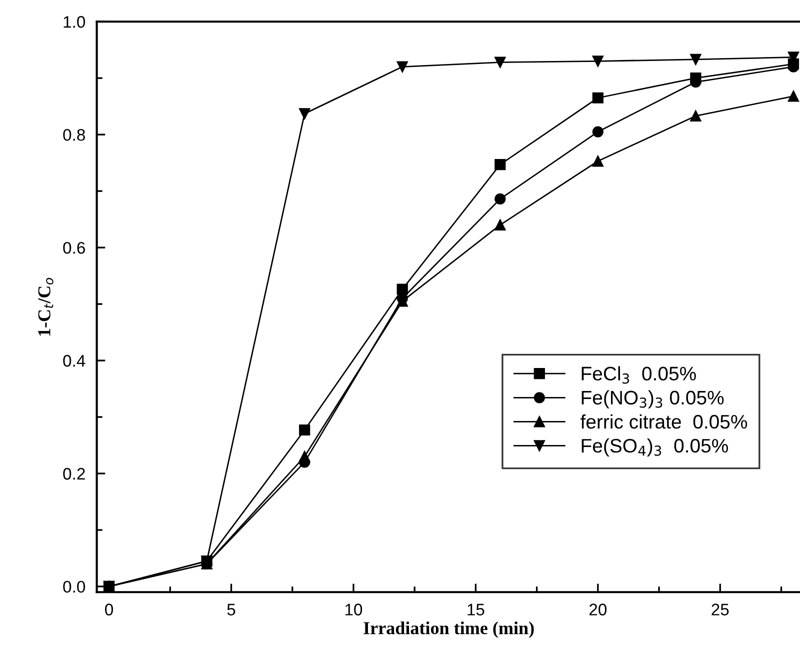 The width and height of the screenshot is (800, 655). Describe the element at coordinates (655, 447) in the screenshot. I see `legend-label: Fe(SO$_{4}$)$_{3}$ 0.05%` at that location.